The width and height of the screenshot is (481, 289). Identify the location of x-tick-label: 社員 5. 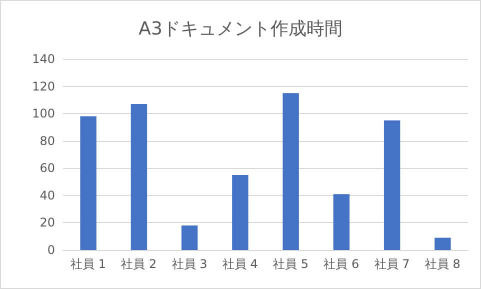
(291, 264).